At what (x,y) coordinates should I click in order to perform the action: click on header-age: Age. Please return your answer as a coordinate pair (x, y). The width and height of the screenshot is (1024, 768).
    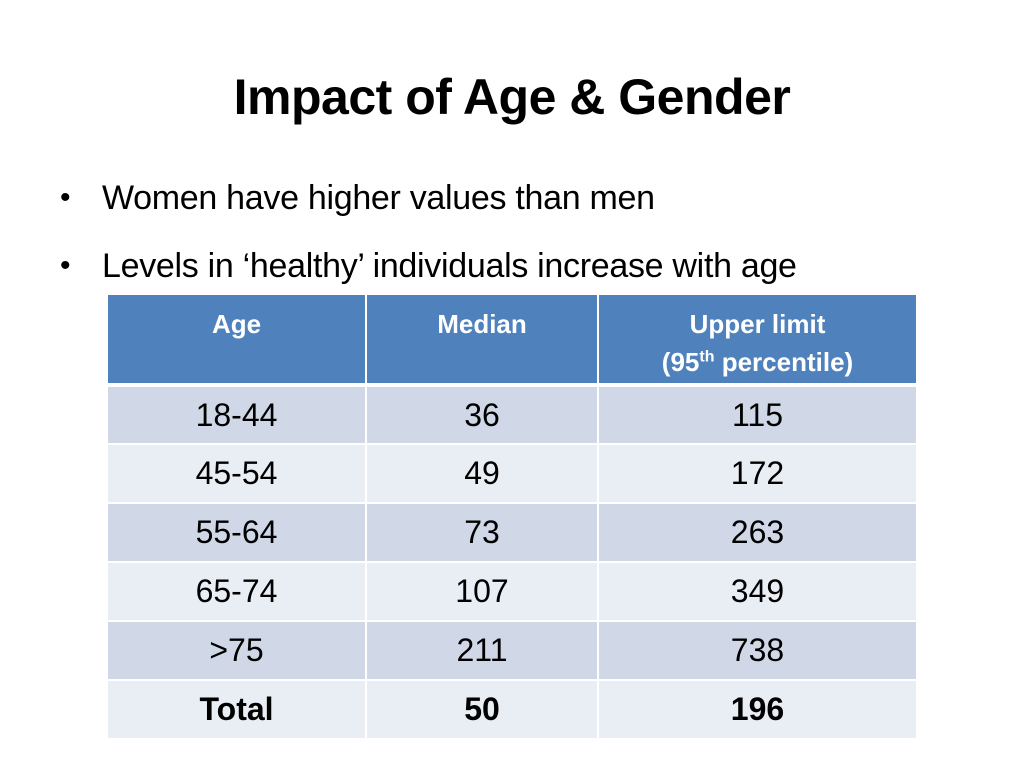
    Looking at the image, I should click on (237, 341).